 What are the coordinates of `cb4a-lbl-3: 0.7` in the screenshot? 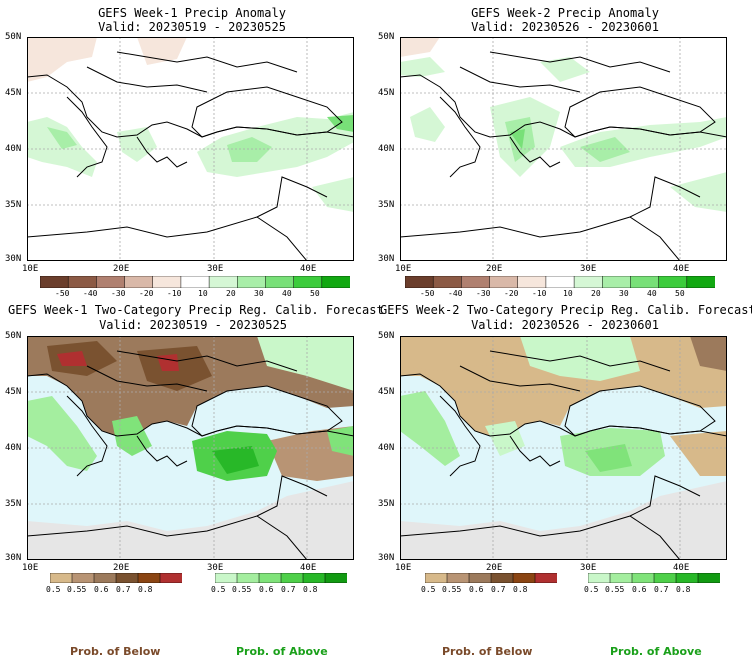 It's located at (661, 589).